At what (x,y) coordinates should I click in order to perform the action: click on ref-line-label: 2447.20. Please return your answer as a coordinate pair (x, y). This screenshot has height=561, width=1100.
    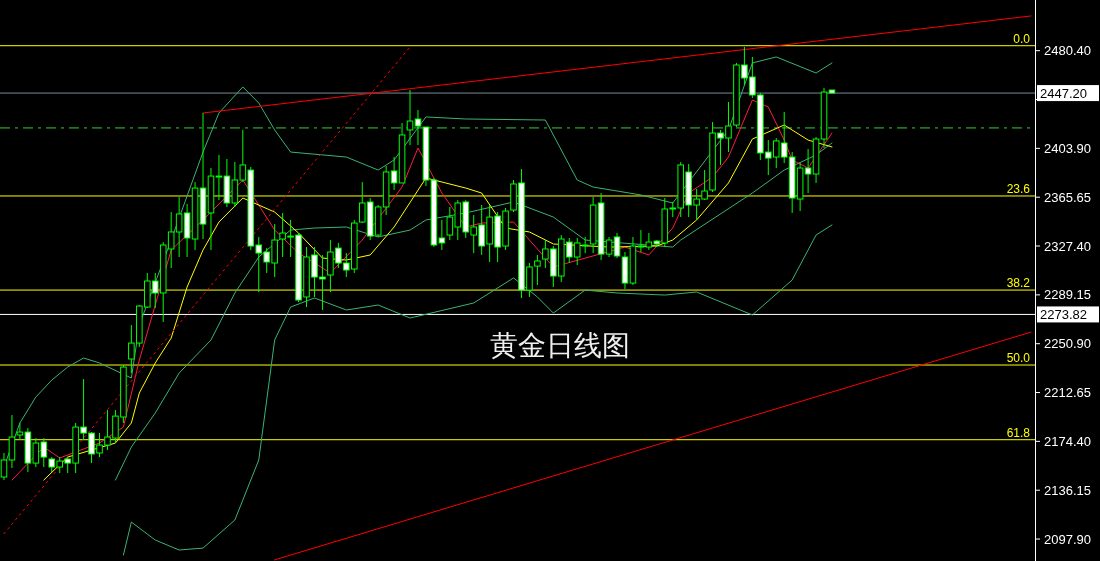
    Looking at the image, I should click on (1063, 93).